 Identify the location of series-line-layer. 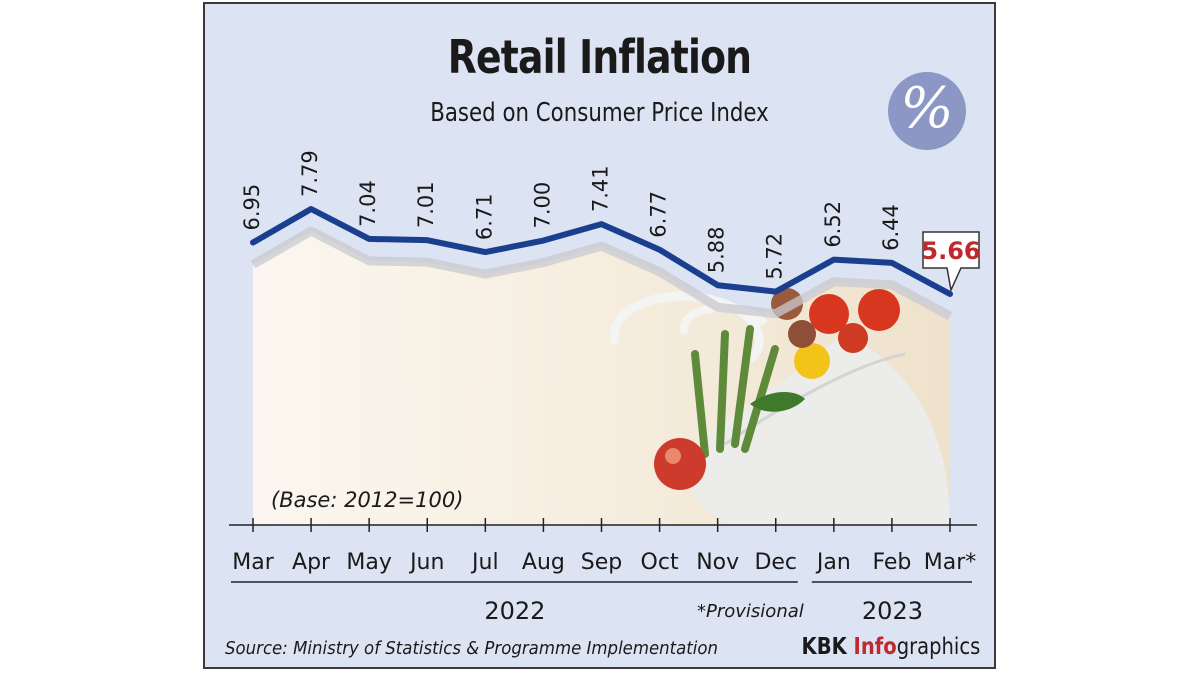
(601, 251).